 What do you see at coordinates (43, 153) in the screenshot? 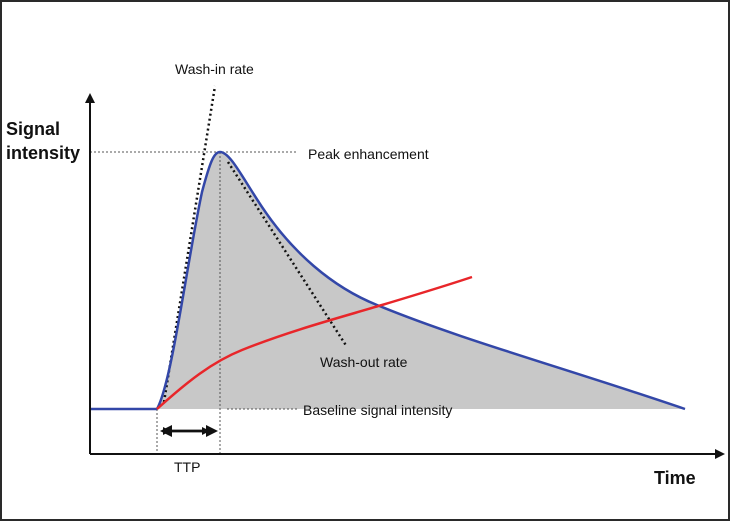
I see `y-axis-label-line2: intensity` at bounding box center [43, 153].